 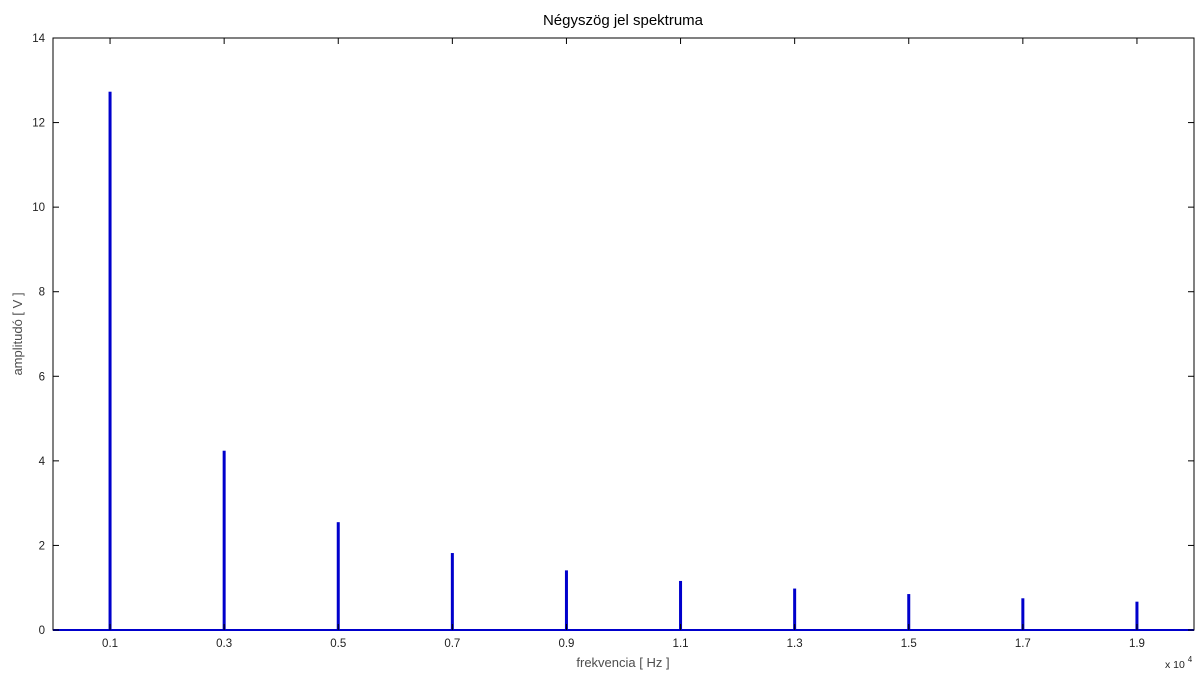 I want to click on x-tick-label: 0.7, so click(x=452, y=644).